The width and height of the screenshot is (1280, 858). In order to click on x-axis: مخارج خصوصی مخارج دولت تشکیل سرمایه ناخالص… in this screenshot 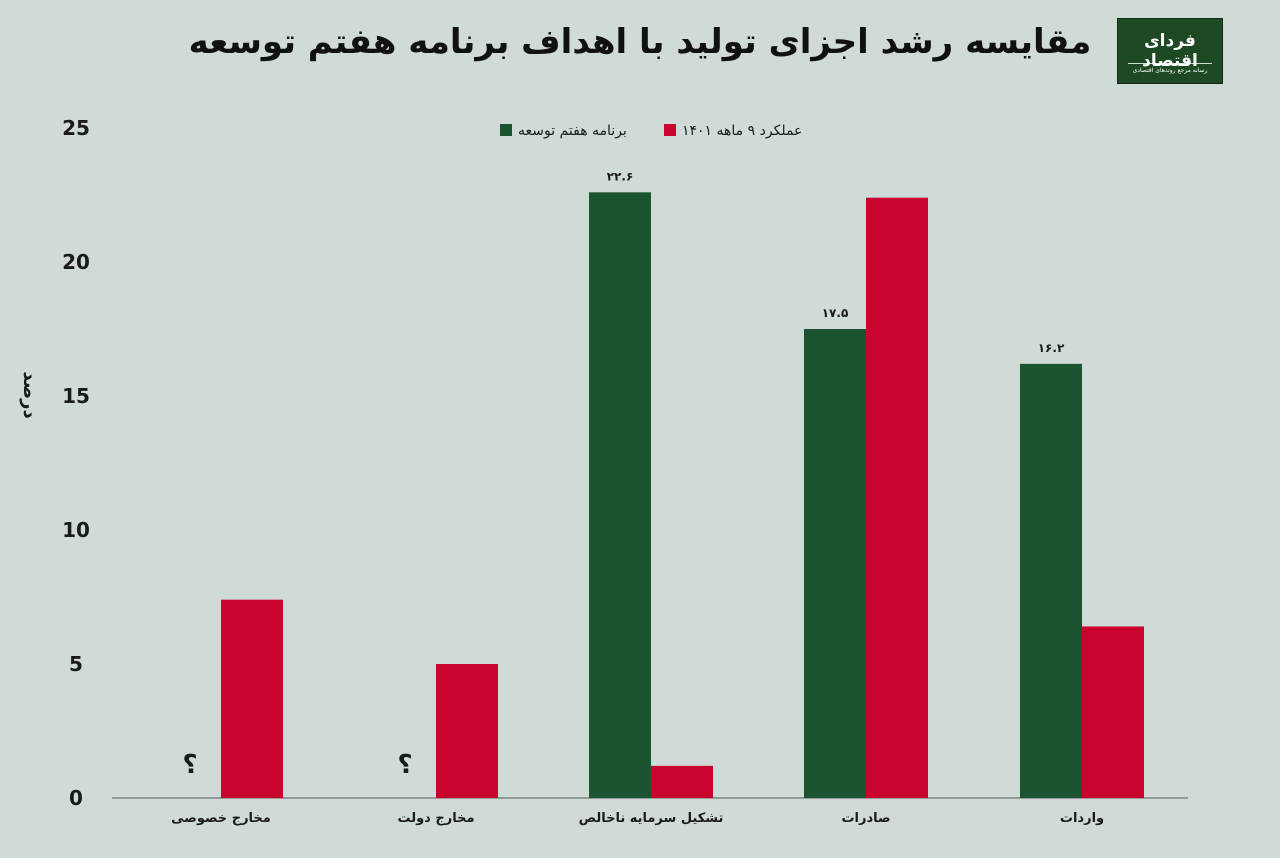, I will do `click(637, 818)`.